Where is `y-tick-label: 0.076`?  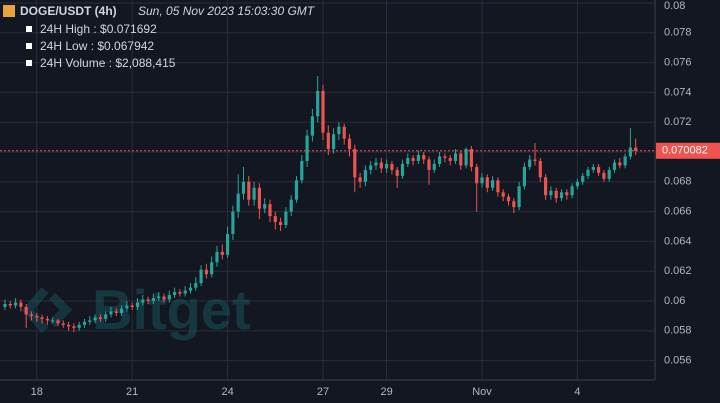
y-tick-label: 0.076 is located at coordinates (678, 63).